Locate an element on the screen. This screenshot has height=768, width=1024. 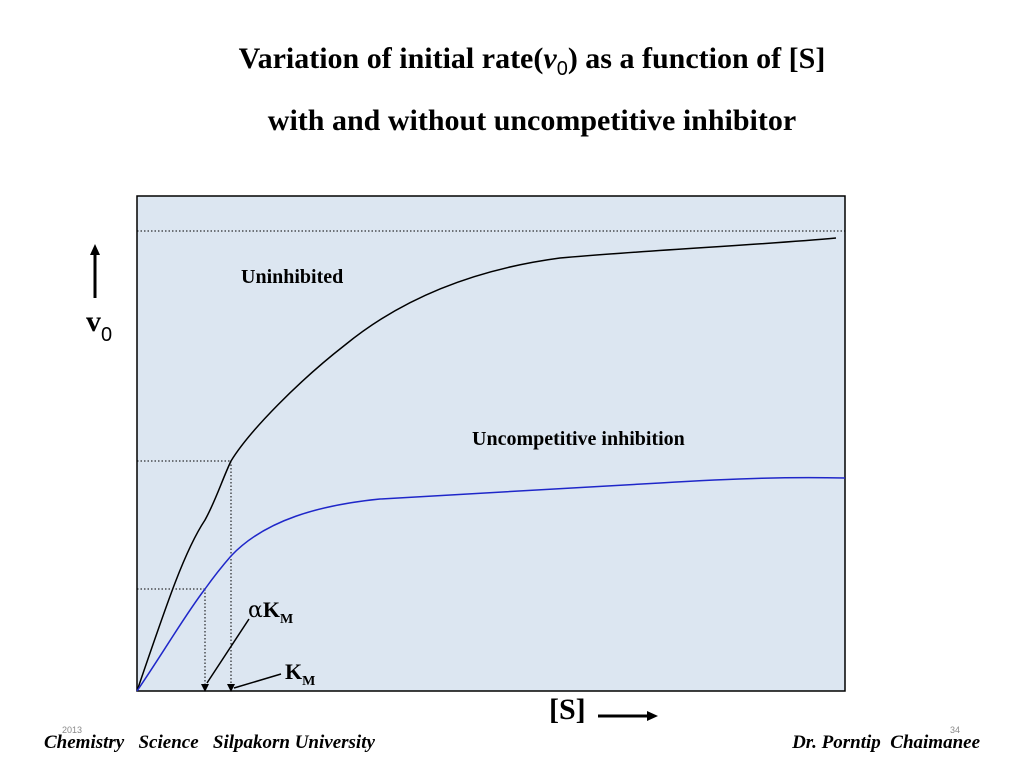
y-axis-label: v0 is located at coordinates (99, 325).